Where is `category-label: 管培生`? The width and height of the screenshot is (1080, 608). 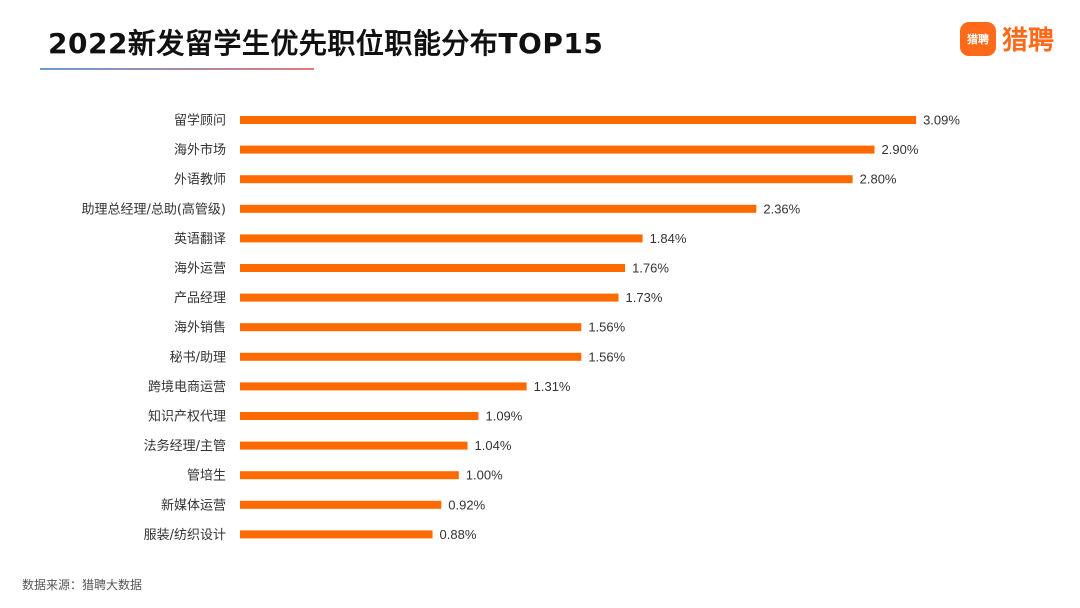
category-label: 管培生 is located at coordinates (206, 476).